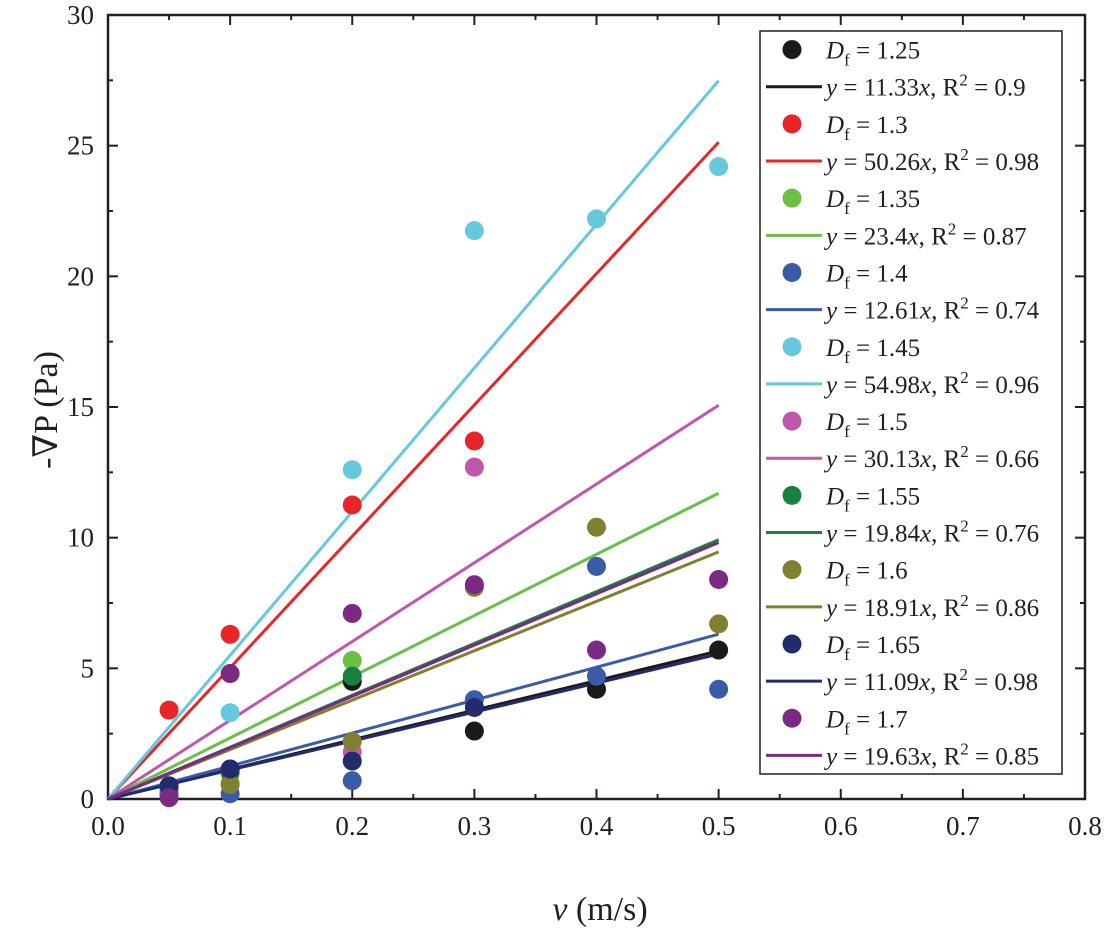 The width and height of the screenshot is (1106, 933). What do you see at coordinates (930, 680) in the screenshot?
I see `legend-fit-df-1.65: y = 11.09x, R2 = 0.98` at bounding box center [930, 680].